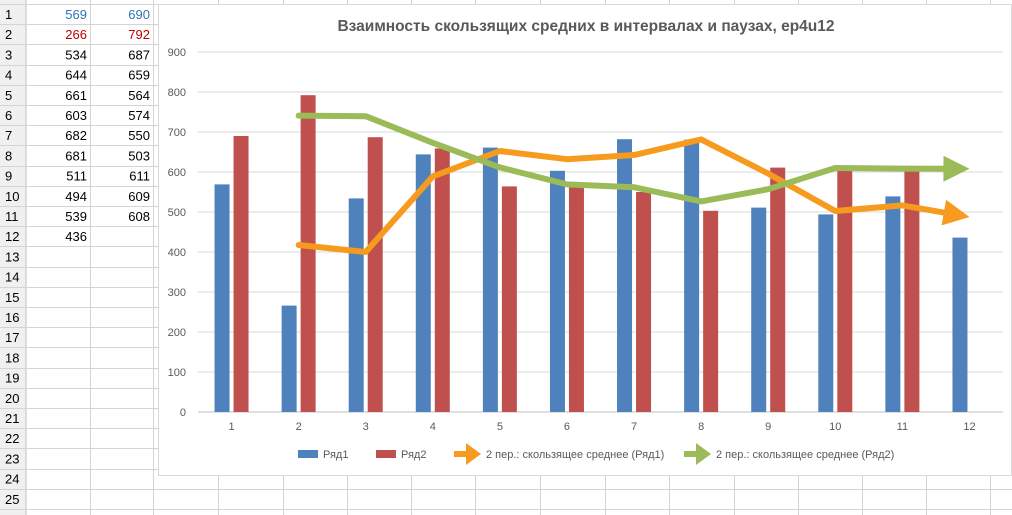 This screenshot has width=1012, height=515. I want to click on x-tick-label: 9, so click(768, 427).